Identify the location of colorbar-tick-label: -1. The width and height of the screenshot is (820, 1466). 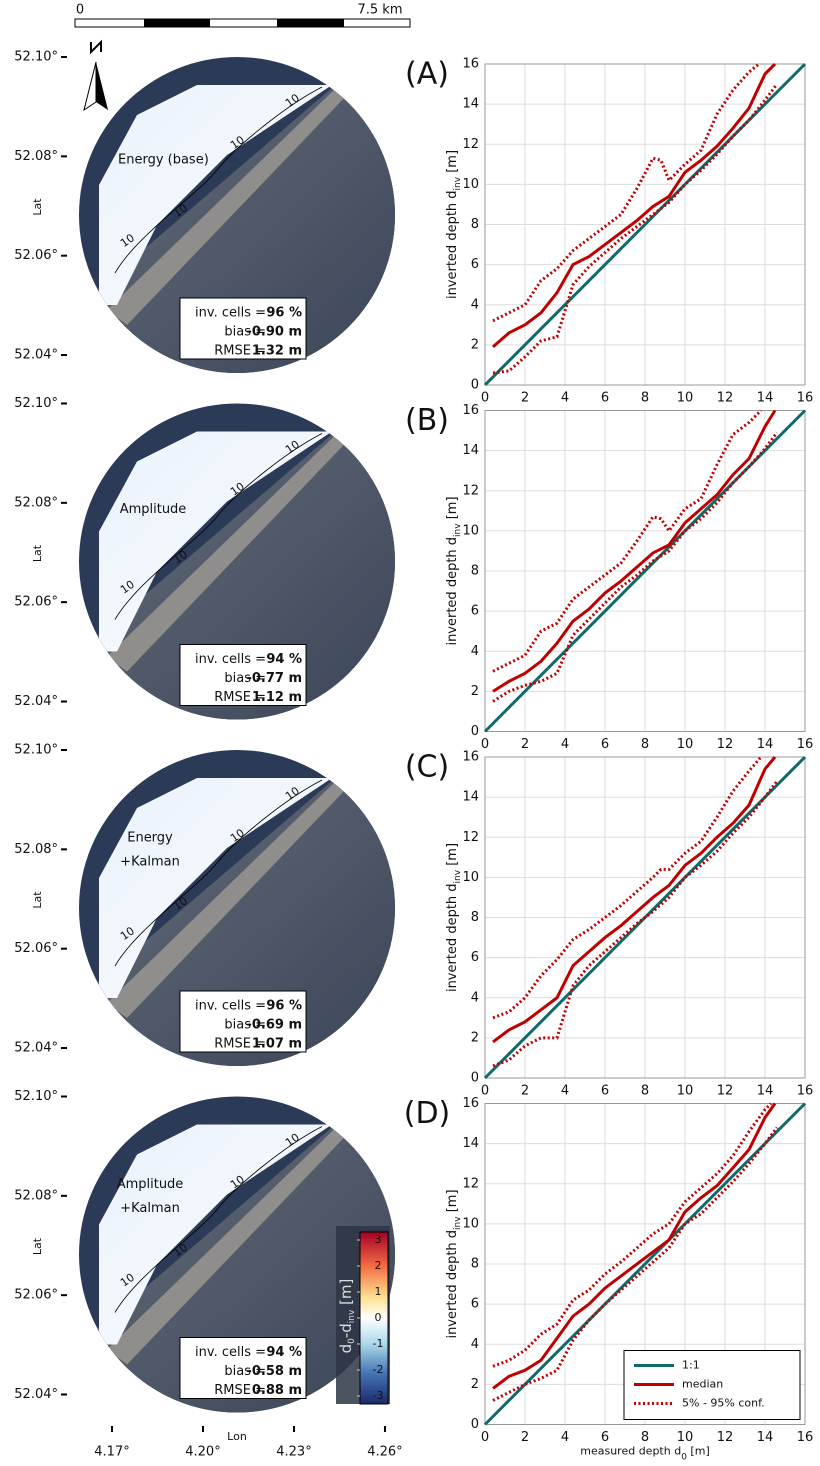
(378, 1343).